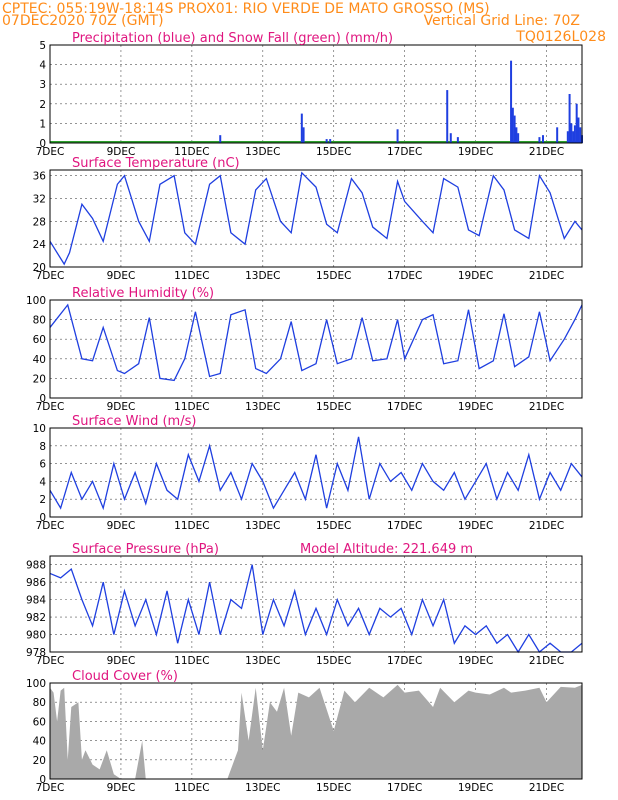 This screenshot has height=800, width=618. I want to click on panel-title: Relative Humidity (%), so click(143, 293).